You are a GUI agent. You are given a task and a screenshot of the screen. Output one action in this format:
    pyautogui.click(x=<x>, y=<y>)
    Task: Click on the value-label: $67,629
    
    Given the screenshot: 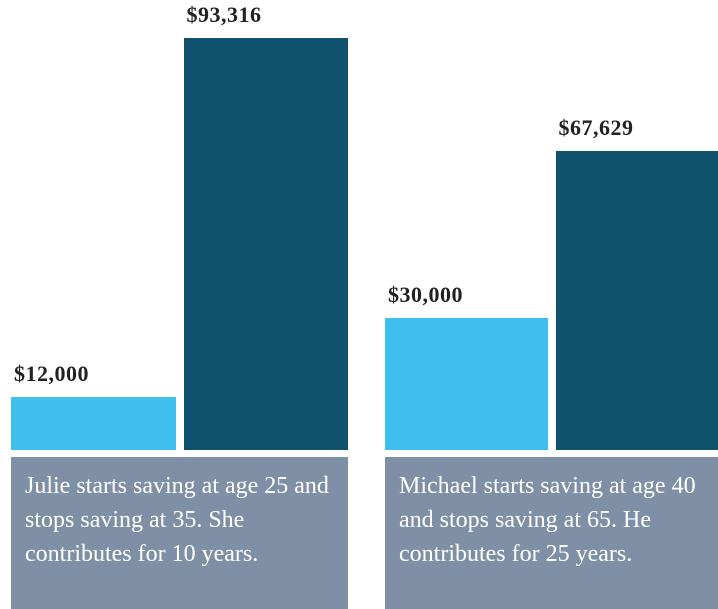 What is the action you would take?
    pyautogui.click(x=596, y=128)
    